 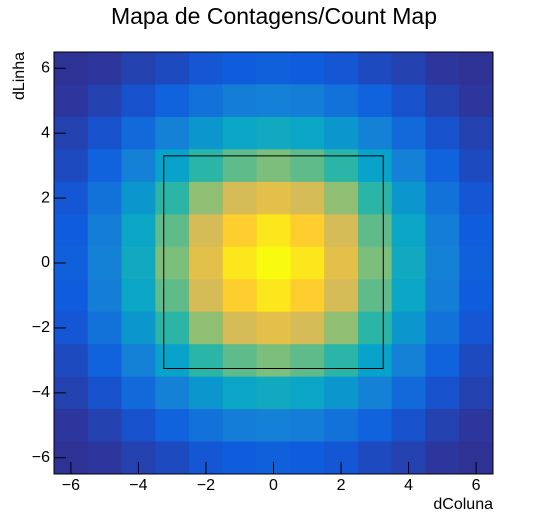 I want to click on x-tick-label: 6, so click(x=476, y=485).